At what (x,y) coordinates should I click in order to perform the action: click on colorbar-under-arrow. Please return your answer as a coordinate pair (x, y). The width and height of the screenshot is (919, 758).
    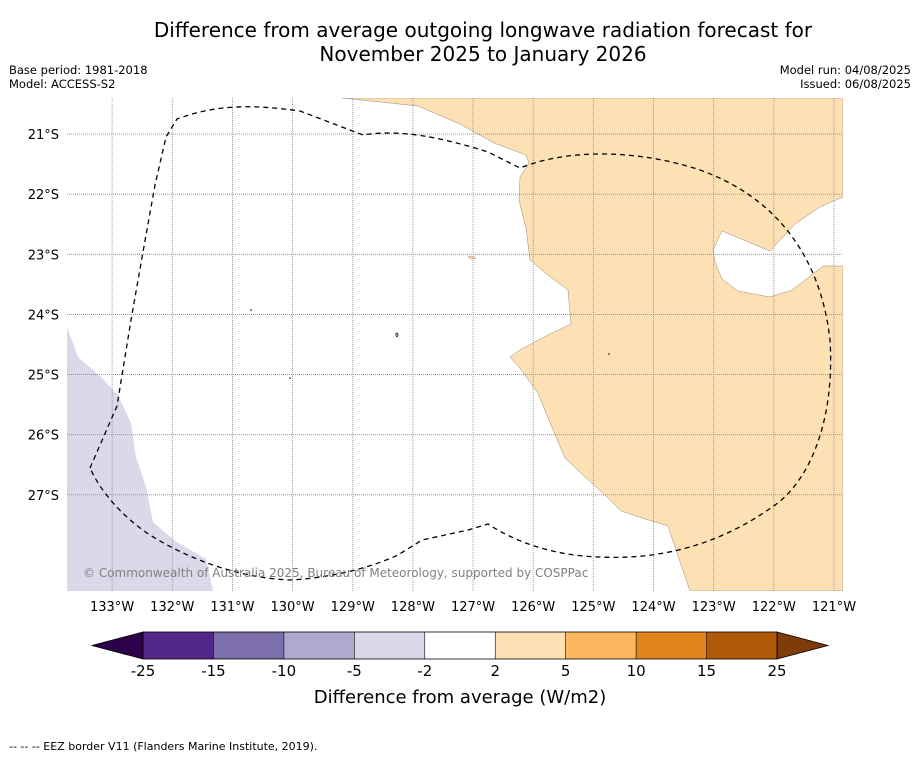
    Looking at the image, I should click on (117, 645).